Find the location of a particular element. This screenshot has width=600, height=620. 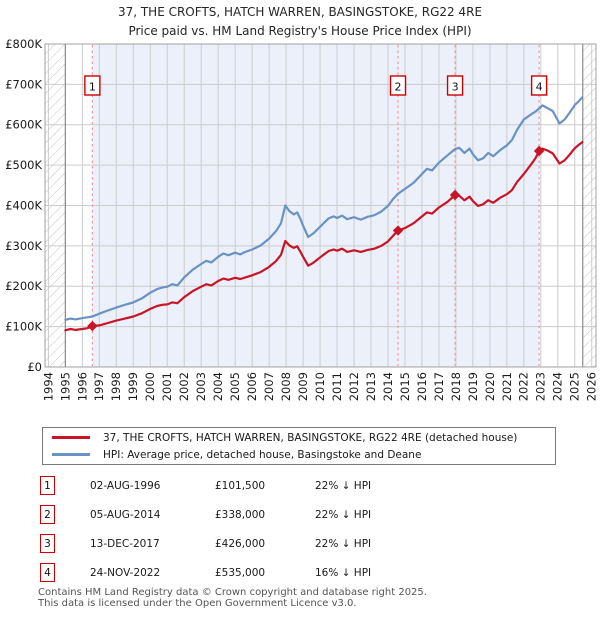

x-tick-label-1994: 1994 is located at coordinates (48, 386).